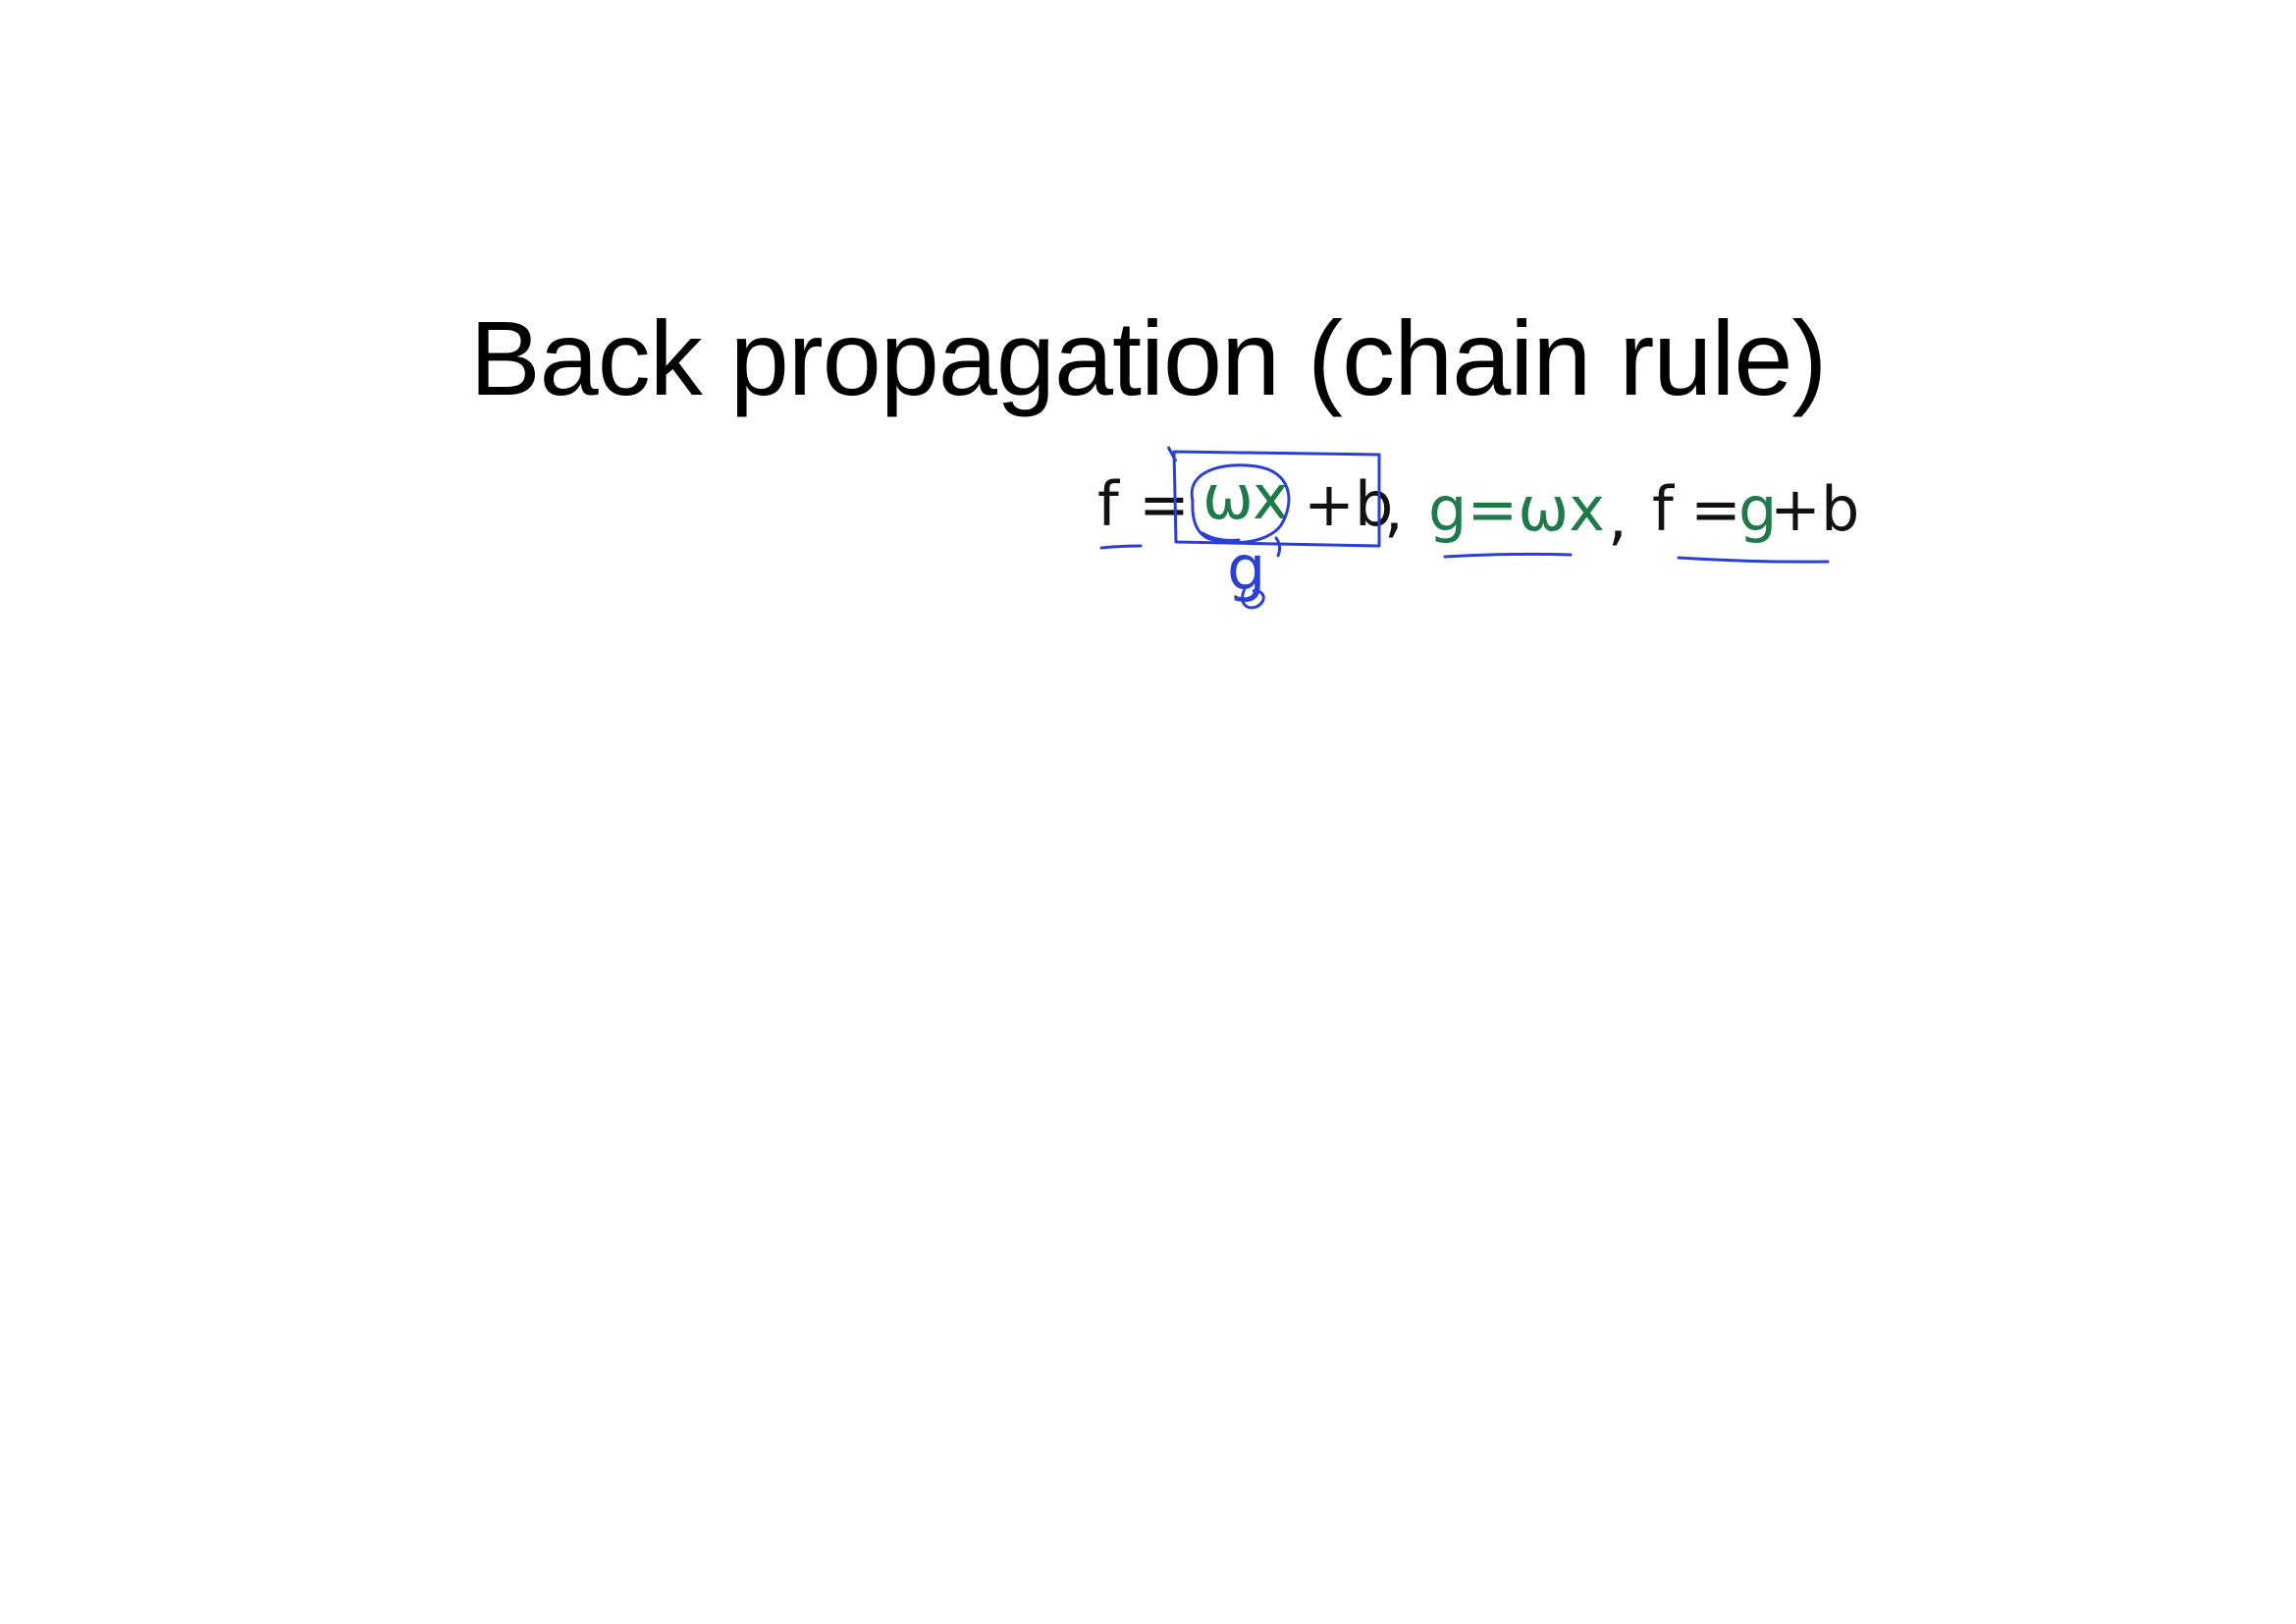 Image resolution: width=2296 pixels, height=1624 pixels. I want to click on eq1-f-underline, so click(1121, 547).